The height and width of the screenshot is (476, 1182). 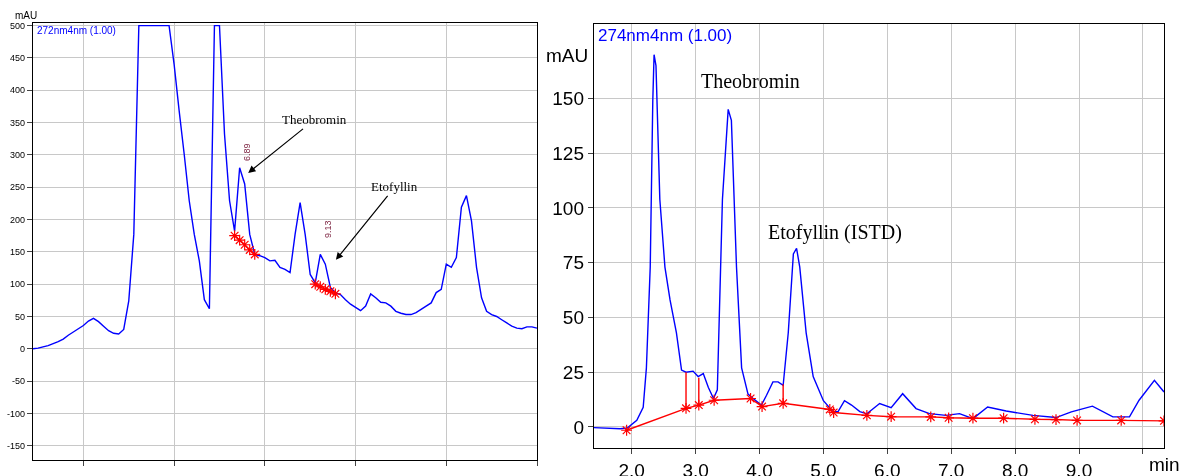 What do you see at coordinates (573, 372) in the screenshot?
I see `y-tick-label: 25` at bounding box center [573, 372].